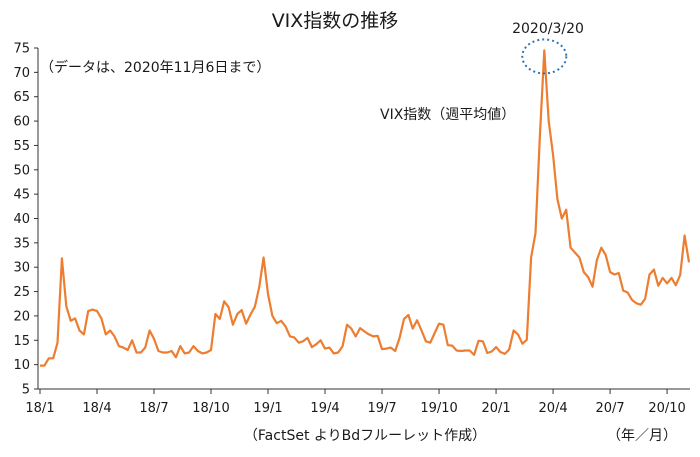 Image resolution: width=700 pixels, height=457 pixels. Describe the element at coordinates (21, 341) in the screenshot. I see `y-tick-label: 15` at that location.